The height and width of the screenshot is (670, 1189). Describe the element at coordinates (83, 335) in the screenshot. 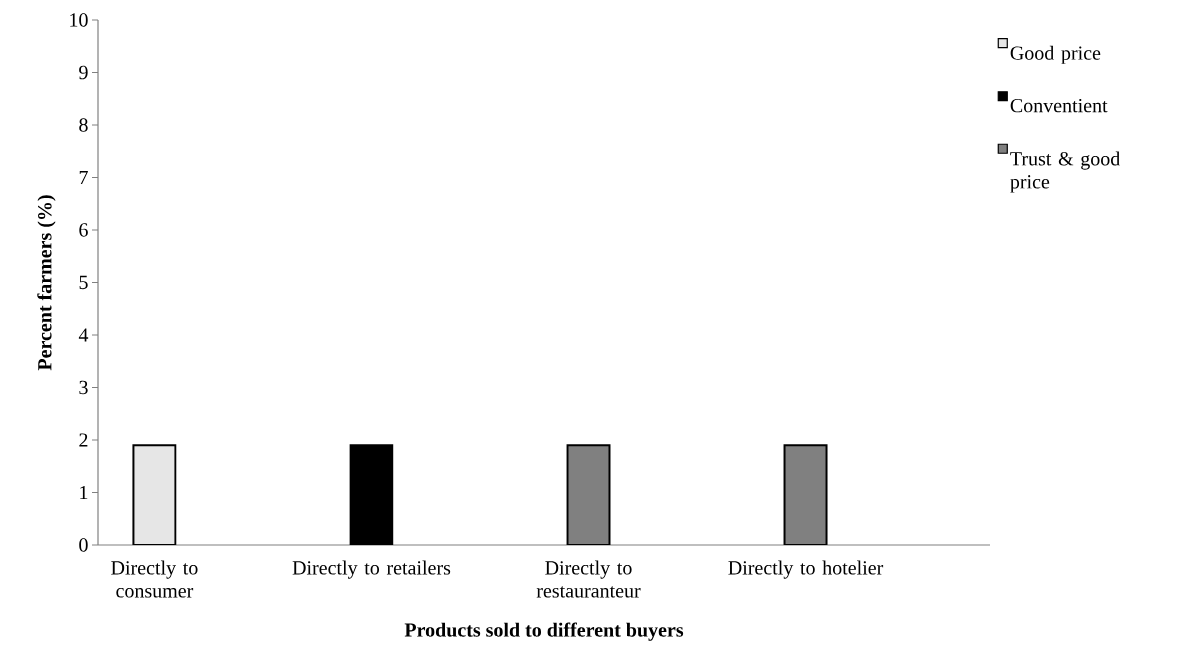

I see `y-tick-label: 4` at that location.